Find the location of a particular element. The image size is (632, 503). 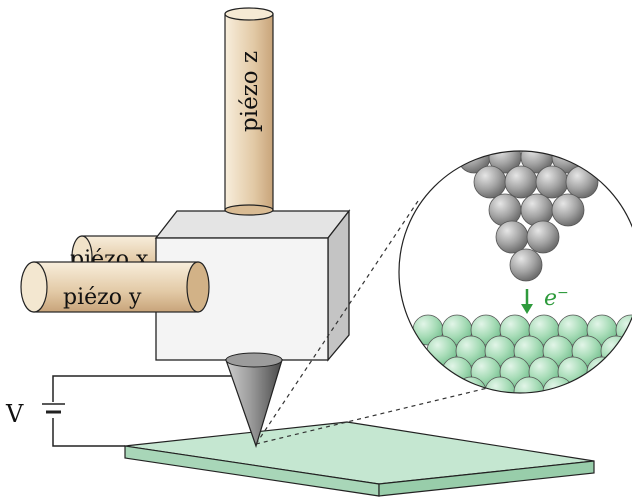

electron-label: e− is located at coordinates (556, 298).